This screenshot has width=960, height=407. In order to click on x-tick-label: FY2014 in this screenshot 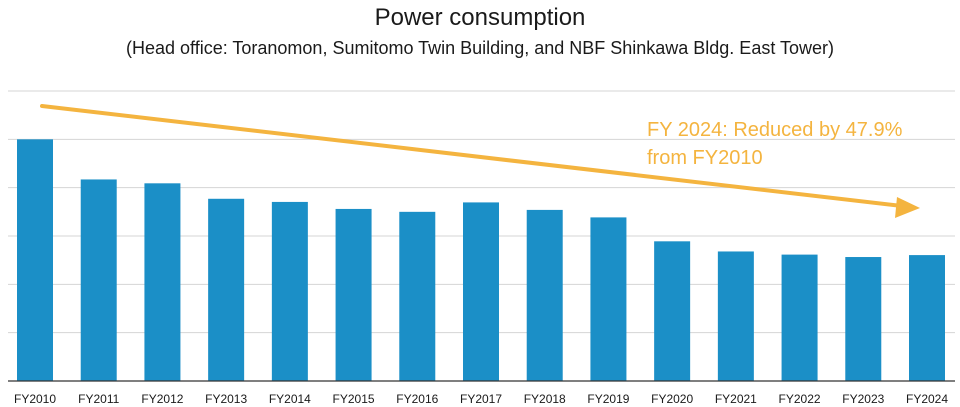, I will do `click(290, 399)`.